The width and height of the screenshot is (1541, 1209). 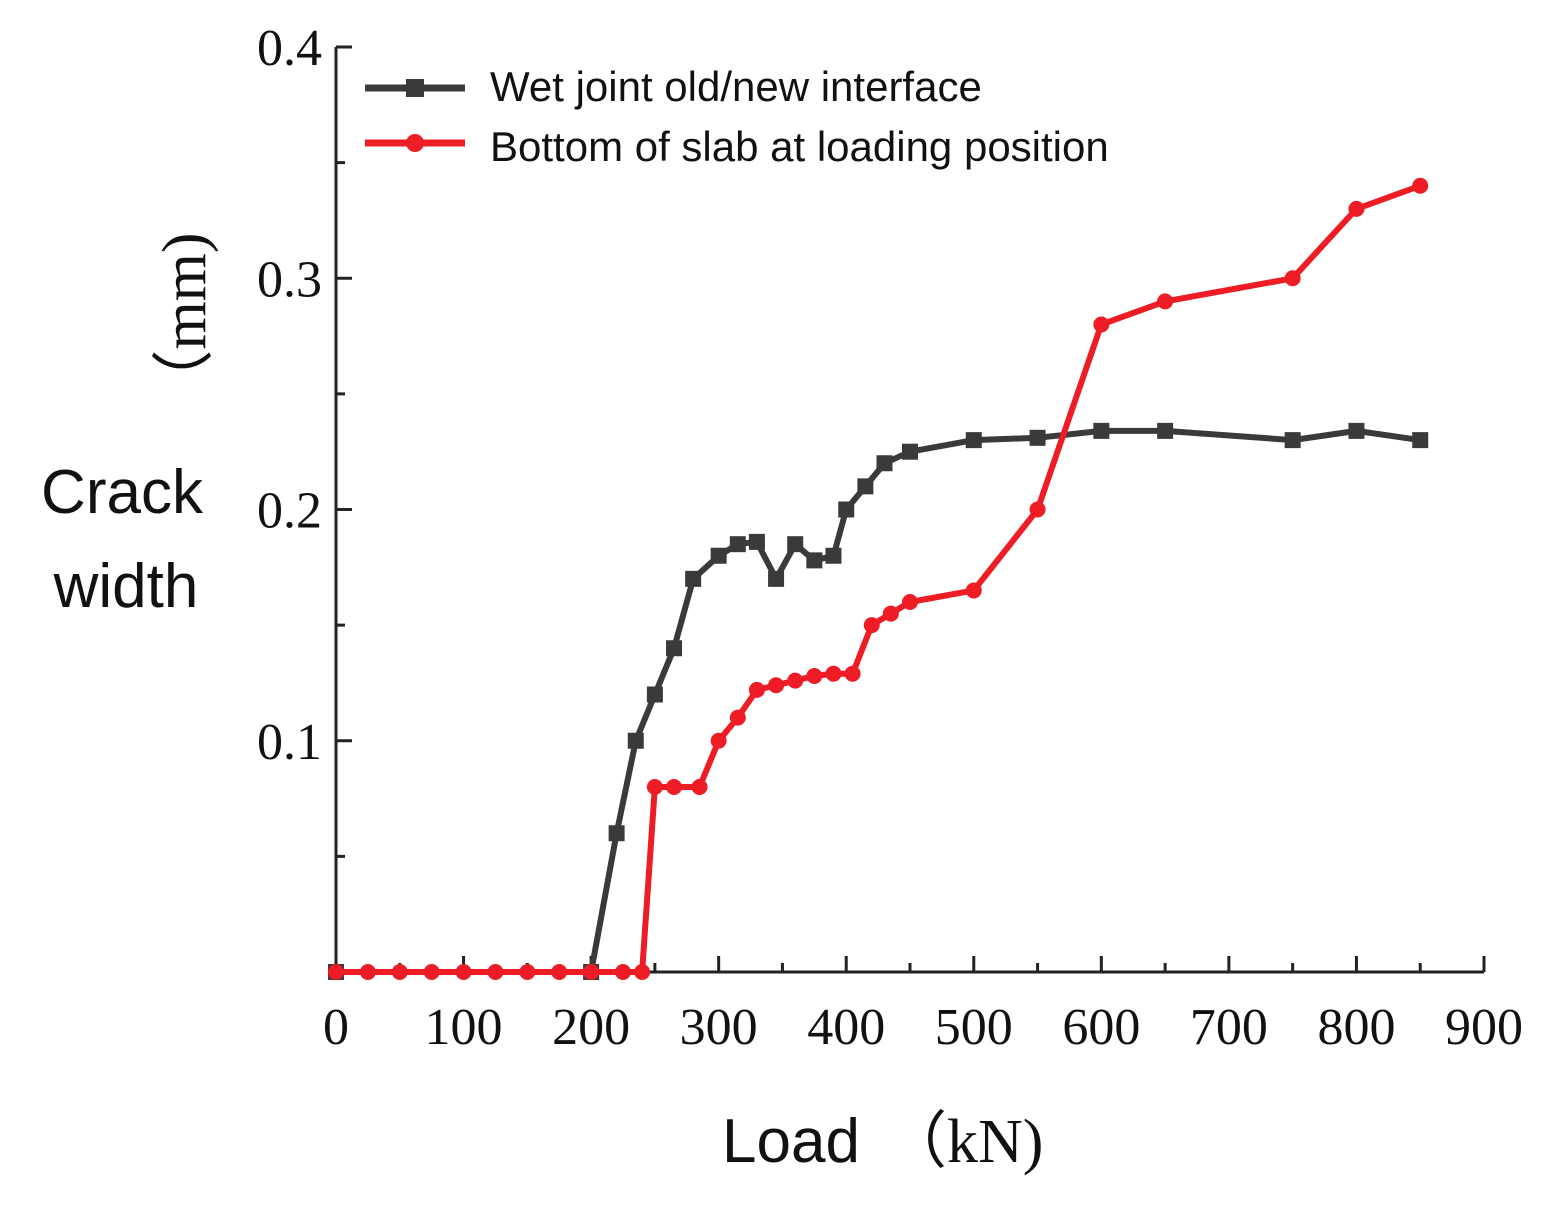 I want to click on x-tick-label: 300, so click(x=719, y=1027).